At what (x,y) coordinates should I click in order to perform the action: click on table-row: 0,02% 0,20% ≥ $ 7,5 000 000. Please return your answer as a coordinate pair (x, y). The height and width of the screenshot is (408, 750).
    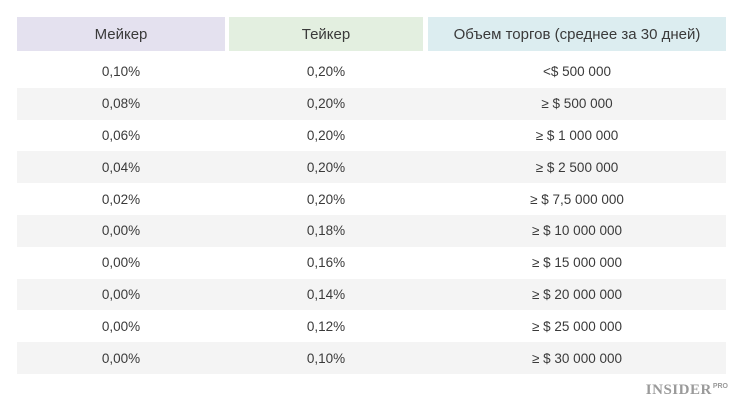
    Looking at the image, I should click on (371, 199).